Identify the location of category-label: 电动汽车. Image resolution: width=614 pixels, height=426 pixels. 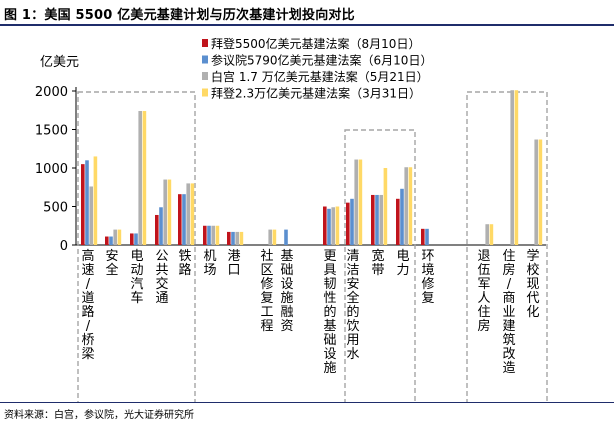
(136, 277).